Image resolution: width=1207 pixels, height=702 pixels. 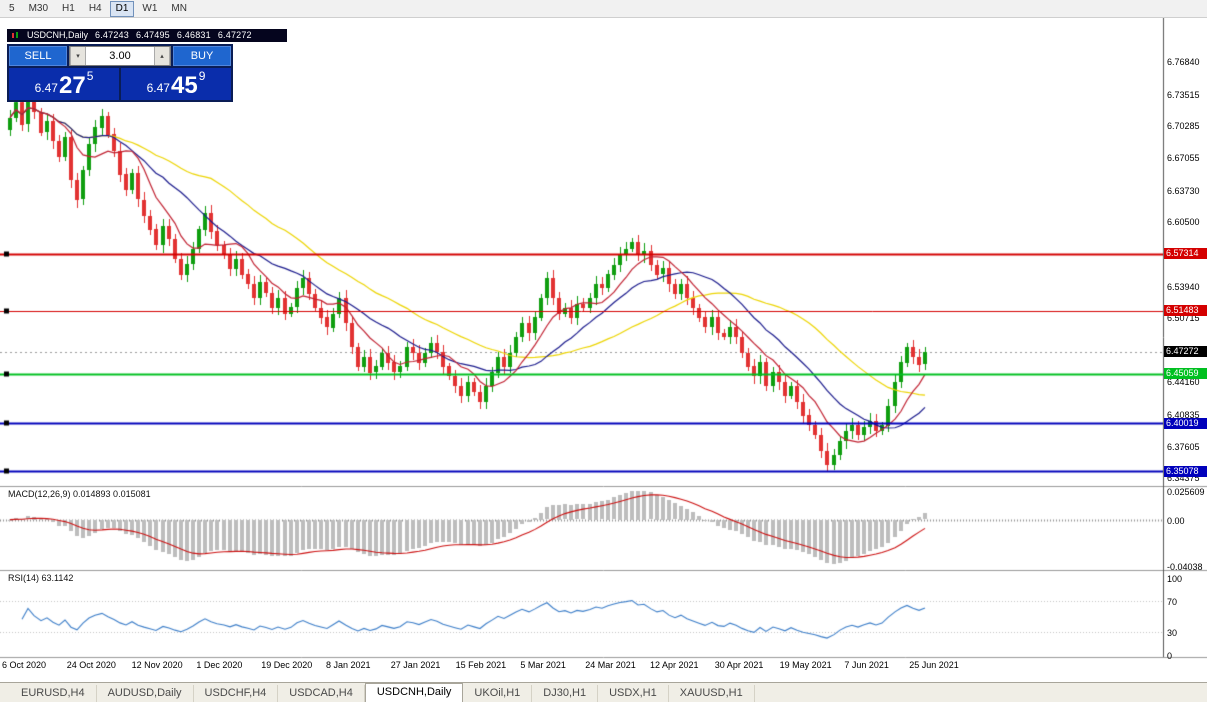 What do you see at coordinates (674, 665) in the screenshot?
I see `date-axis-label: 12 Apr 2021` at bounding box center [674, 665].